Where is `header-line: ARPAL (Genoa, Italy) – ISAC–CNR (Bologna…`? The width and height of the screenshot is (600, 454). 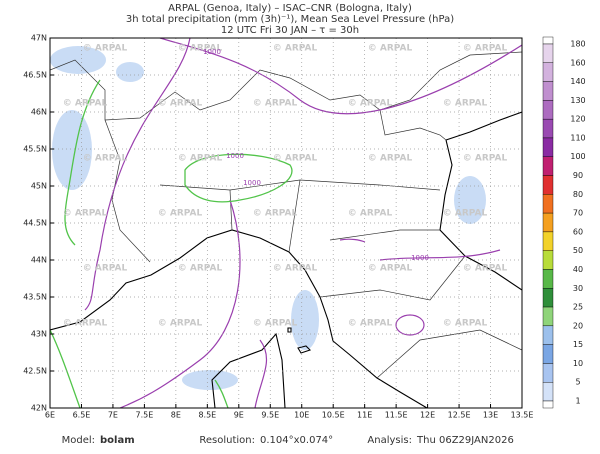 header-line: ARPAL (Genoa, Italy) – ISAC–CNR (Bologna… is located at coordinates (290, 8).